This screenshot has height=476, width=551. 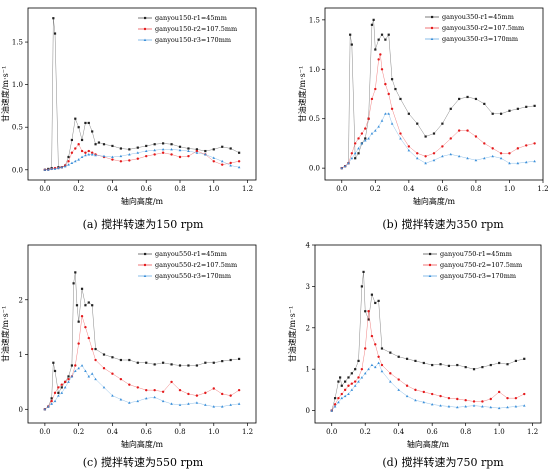 What do you see at coordinates (247, 432) in the screenshot?
I see `x-tick-label: 1.2` at bounding box center [247, 432].